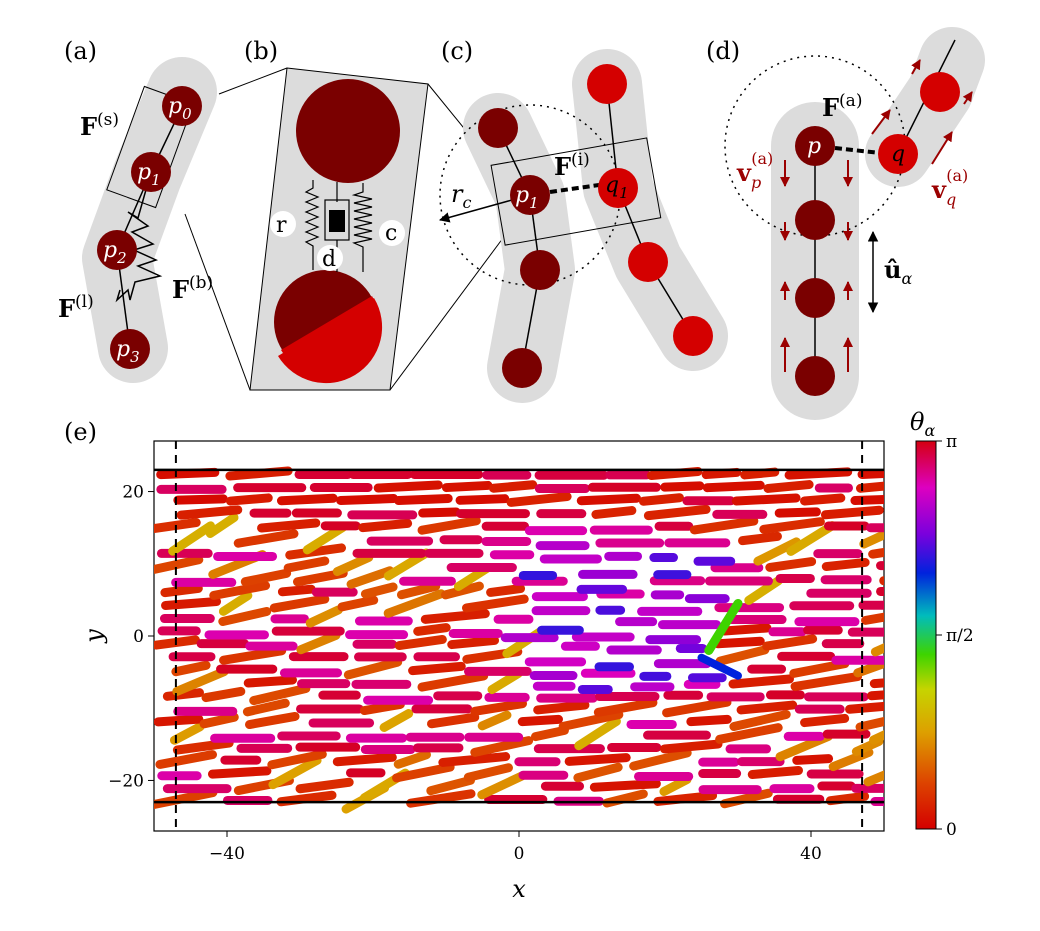 The image size is (1040, 931). What do you see at coordinates (949, 187) in the screenshot?
I see `label-velocity-q: vq(a)` at bounding box center [949, 187].